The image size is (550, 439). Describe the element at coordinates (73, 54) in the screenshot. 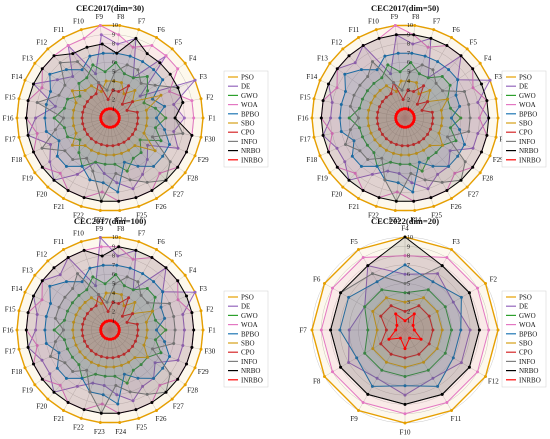

I see `point-nrbo-f11` at that location.